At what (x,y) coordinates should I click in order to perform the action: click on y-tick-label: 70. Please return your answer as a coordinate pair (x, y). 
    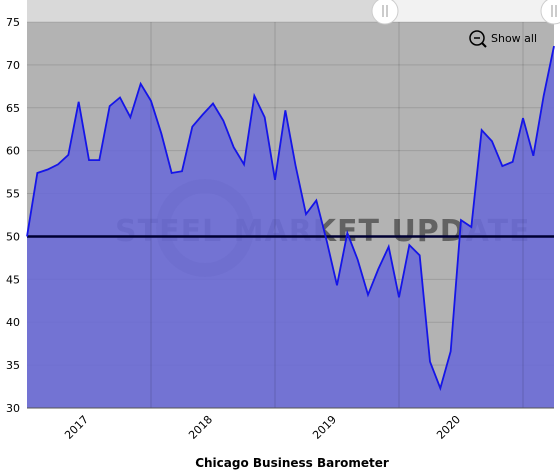
    Looking at the image, I should click on (13, 65).